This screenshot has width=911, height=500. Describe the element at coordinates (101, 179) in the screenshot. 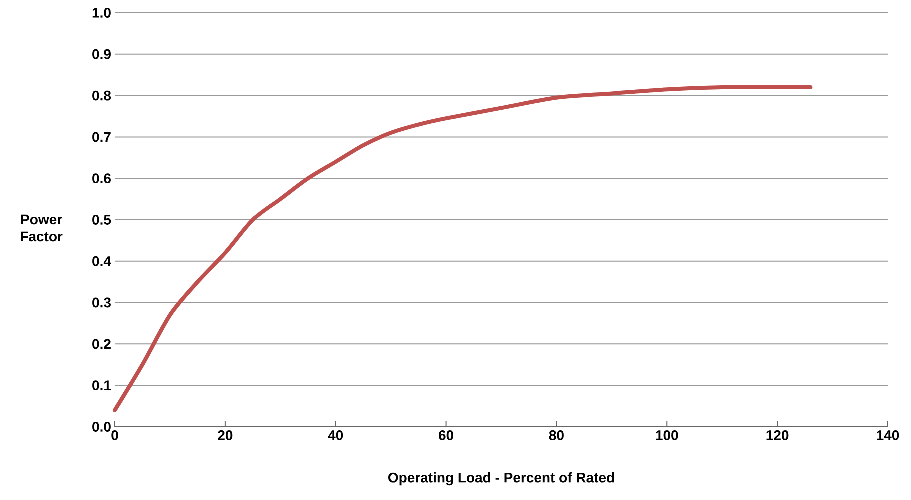

I see `y-tick-label: 0.6` at that location.